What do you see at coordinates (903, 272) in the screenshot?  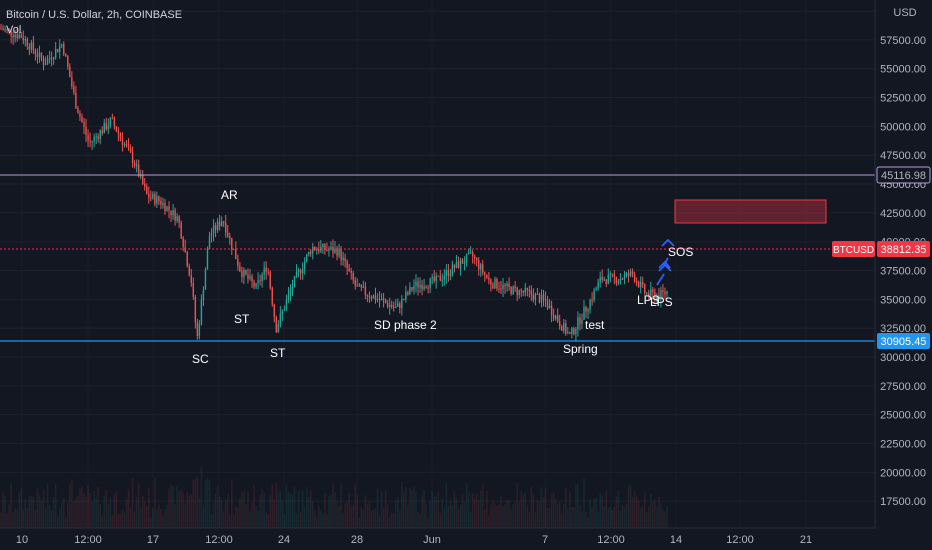 I see `price-tick-label: 37500.00` at bounding box center [903, 272].